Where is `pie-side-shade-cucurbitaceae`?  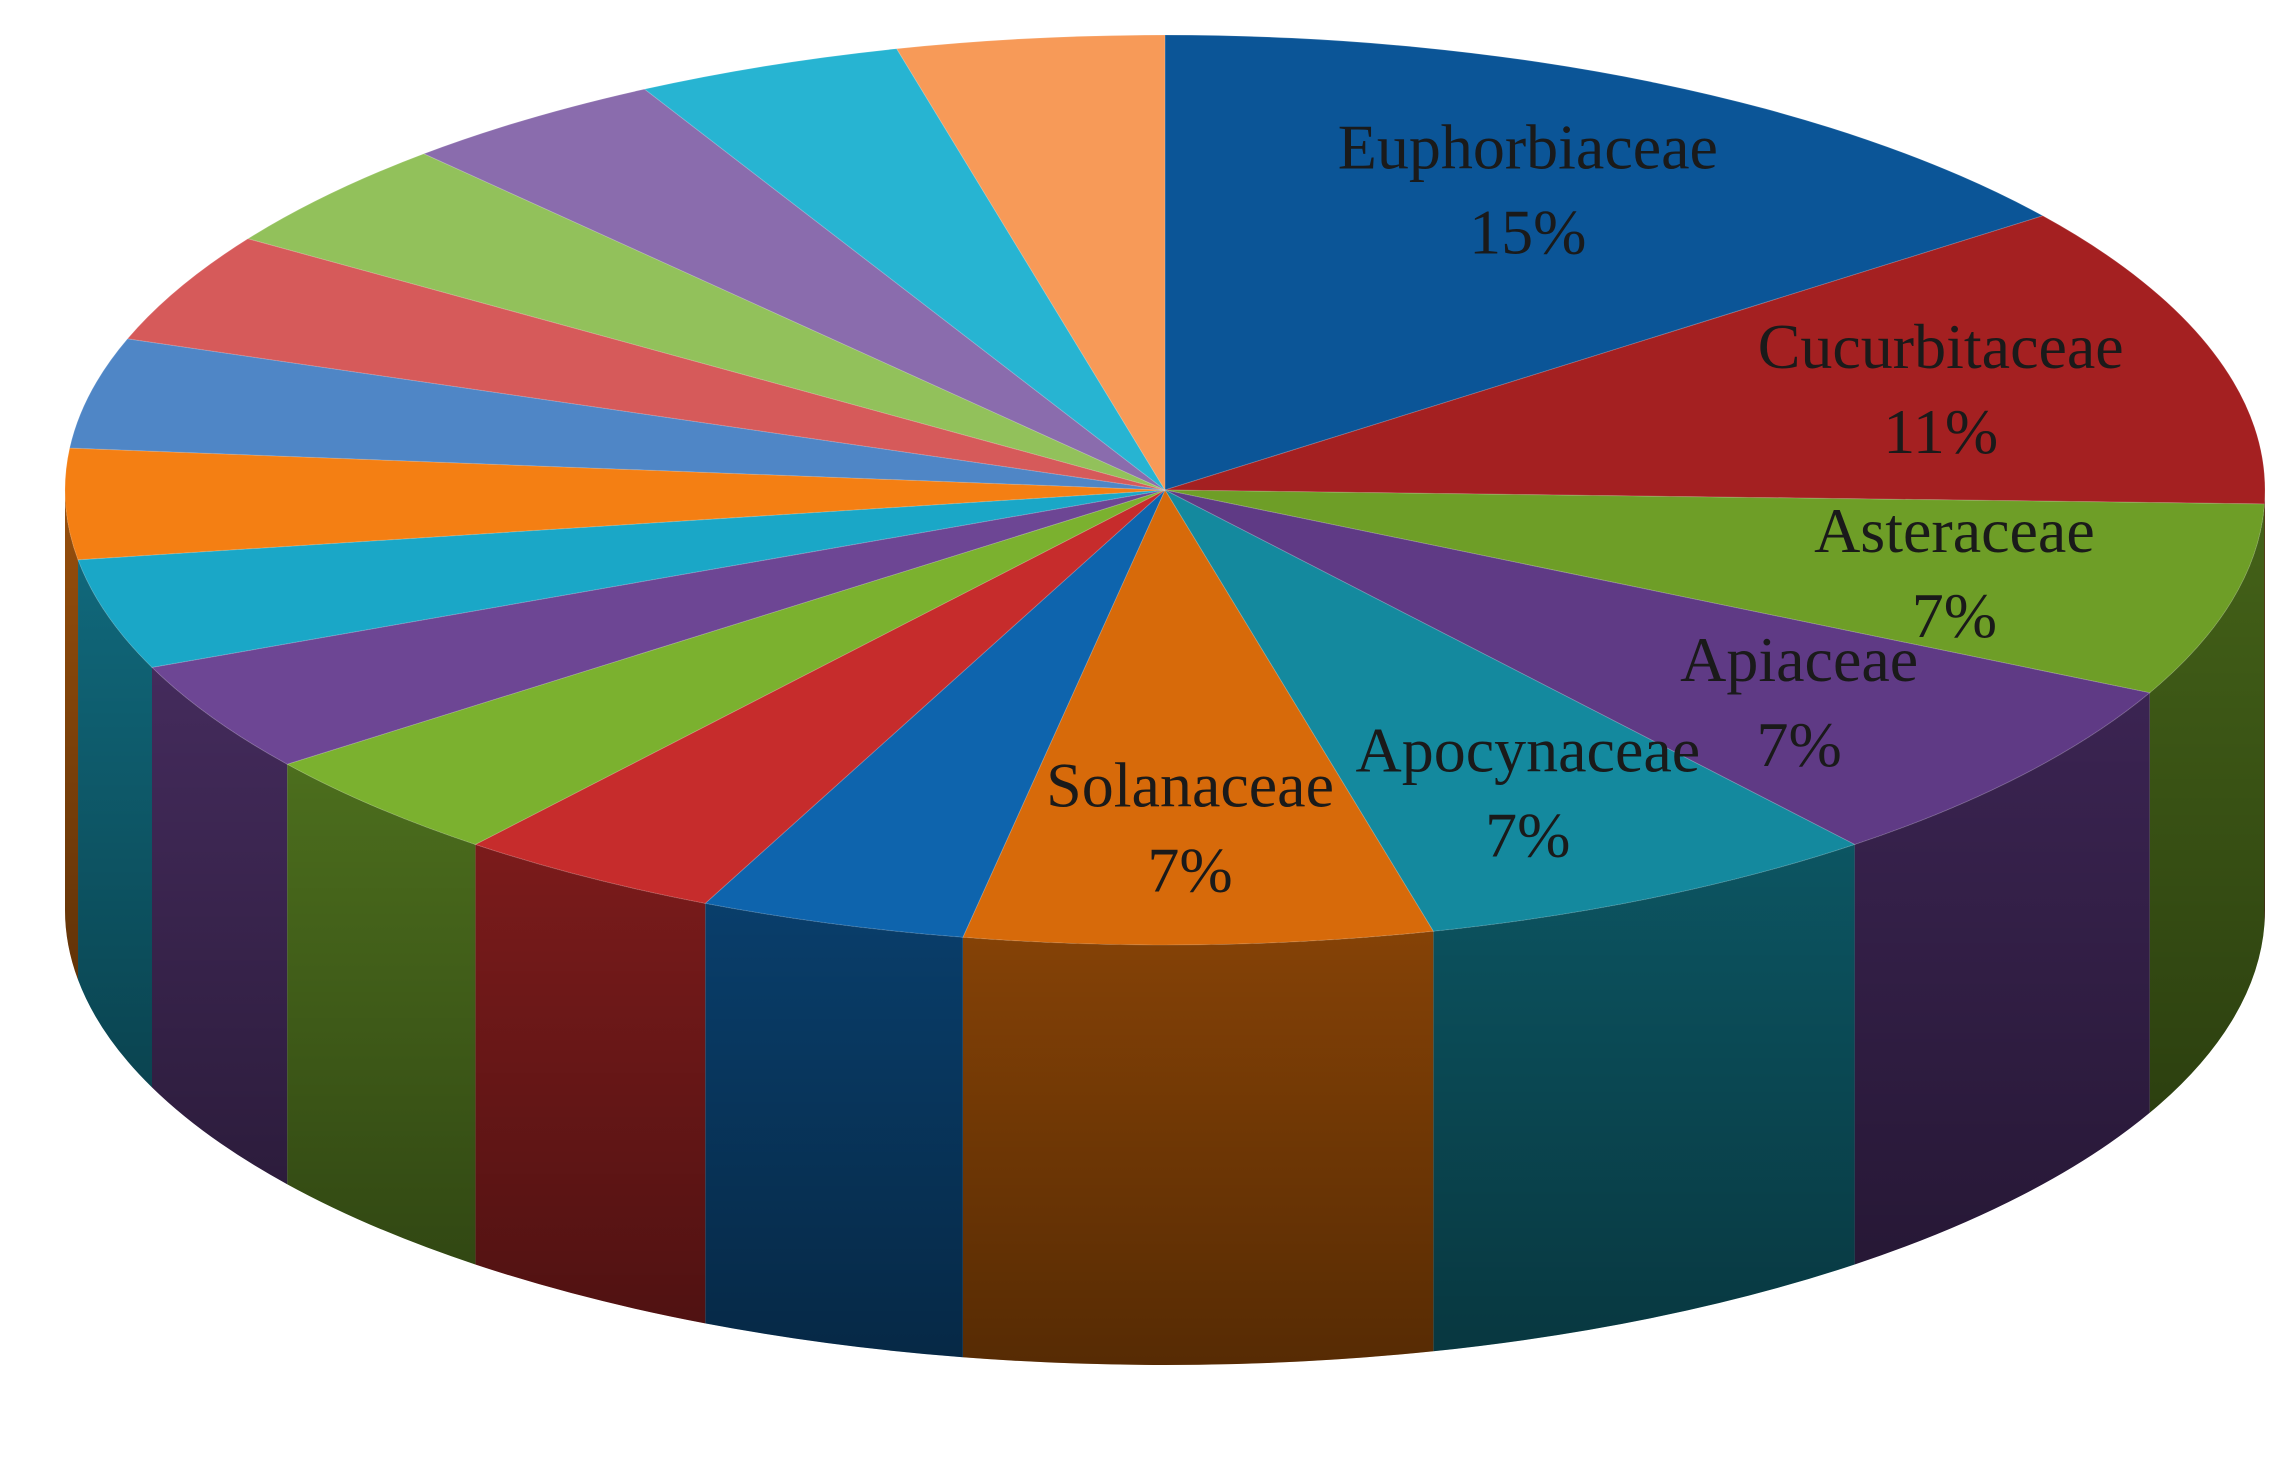 pie-side-shade-cucurbitaceae is located at coordinates (2264, 707).